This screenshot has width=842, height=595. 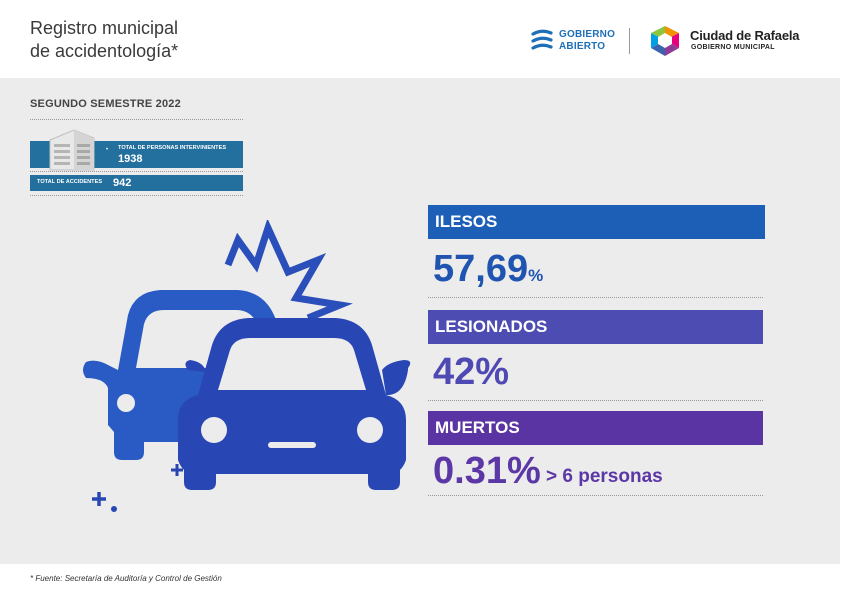 What do you see at coordinates (136, 183) in the screenshot?
I see `total-accidents-bar: TOTAL DE ACCIDENTES 942` at bounding box center [136, 183].